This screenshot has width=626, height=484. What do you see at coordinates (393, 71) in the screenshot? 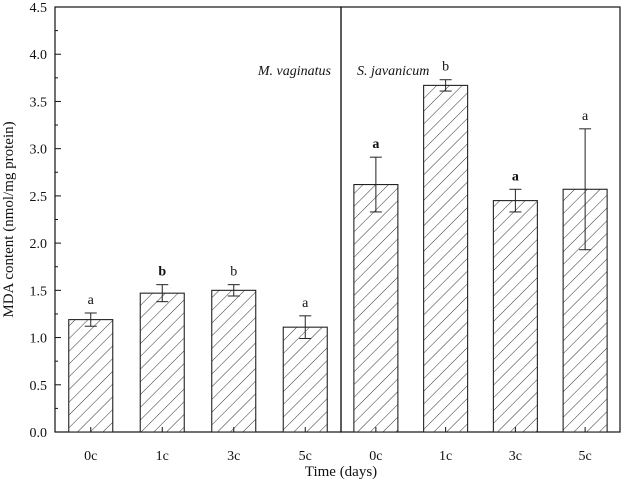
I see `panel-label-s-javanicum: S. javanicum` at bounding box center [393, 71].